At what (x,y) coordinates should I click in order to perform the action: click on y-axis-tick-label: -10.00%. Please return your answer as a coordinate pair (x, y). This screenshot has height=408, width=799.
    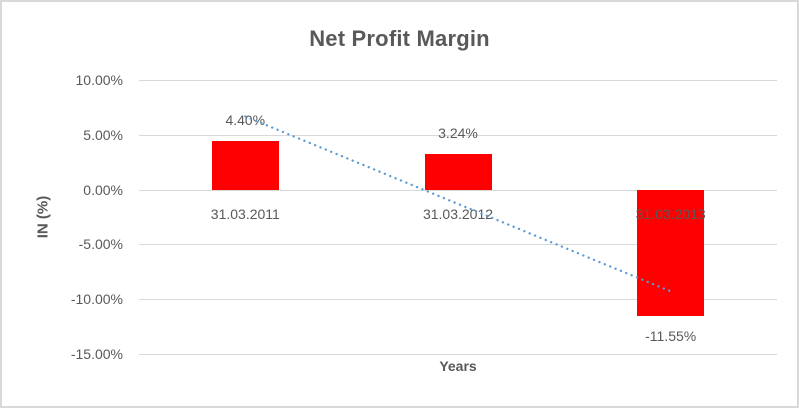
    Looking at the image, I should click on (96, 299).